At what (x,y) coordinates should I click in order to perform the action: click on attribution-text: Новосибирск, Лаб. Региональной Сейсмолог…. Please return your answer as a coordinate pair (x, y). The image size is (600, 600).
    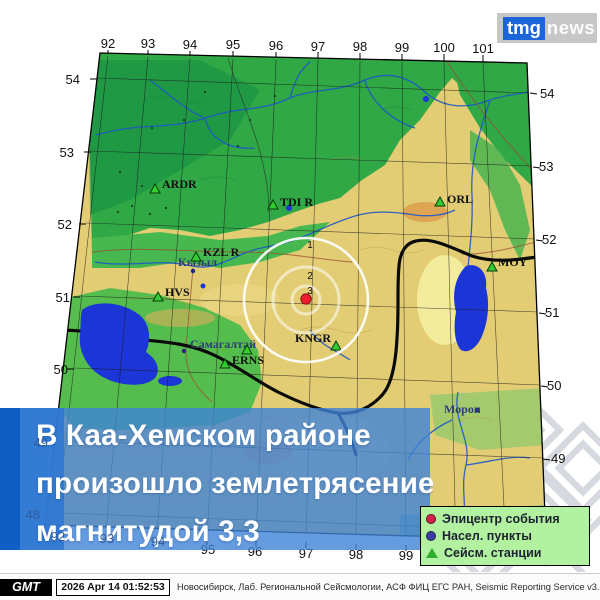
    Looking at the image, I should click on (388, 587).